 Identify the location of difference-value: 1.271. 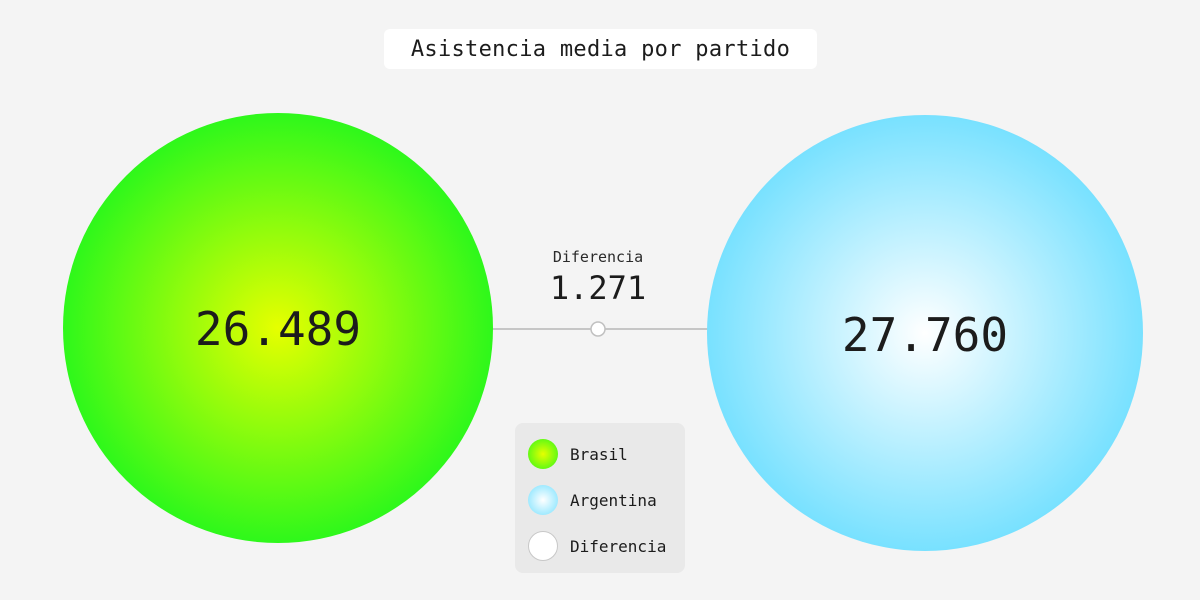
(598, 288).